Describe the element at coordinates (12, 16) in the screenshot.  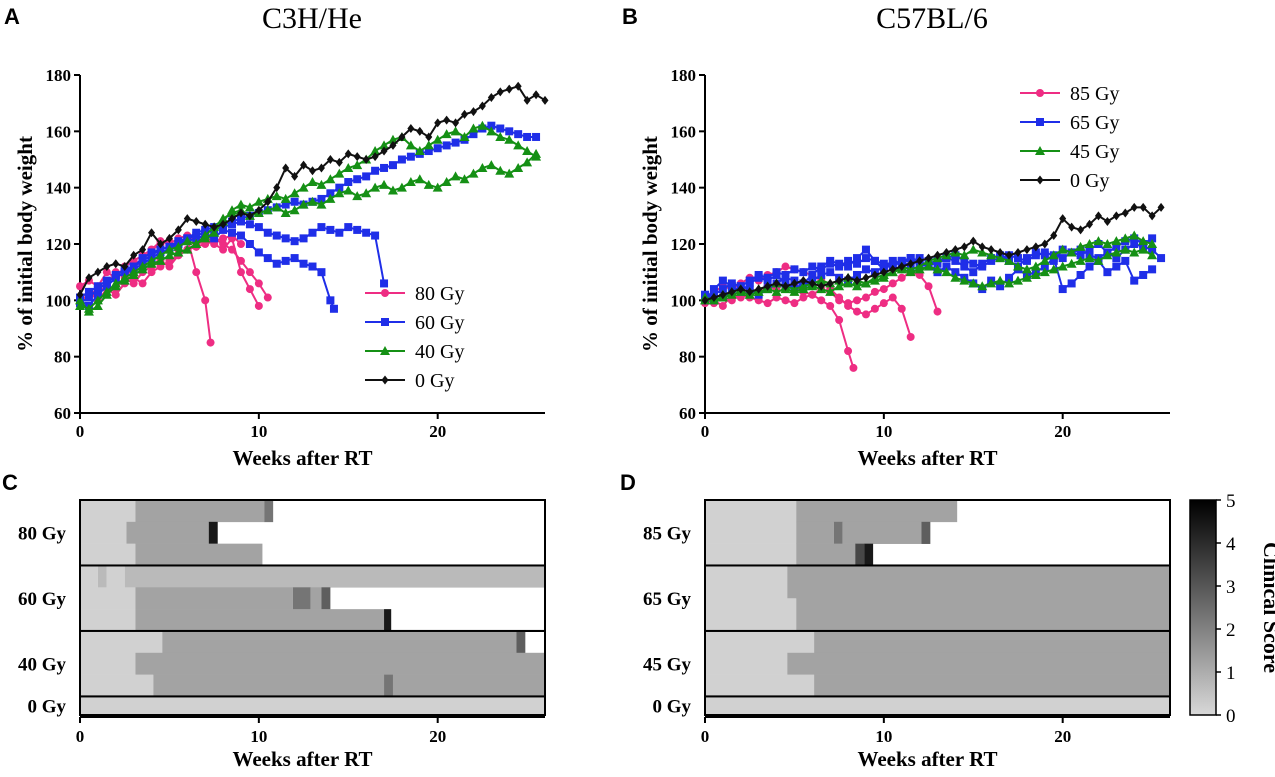
I see `panel-letter-a: A` at that location.